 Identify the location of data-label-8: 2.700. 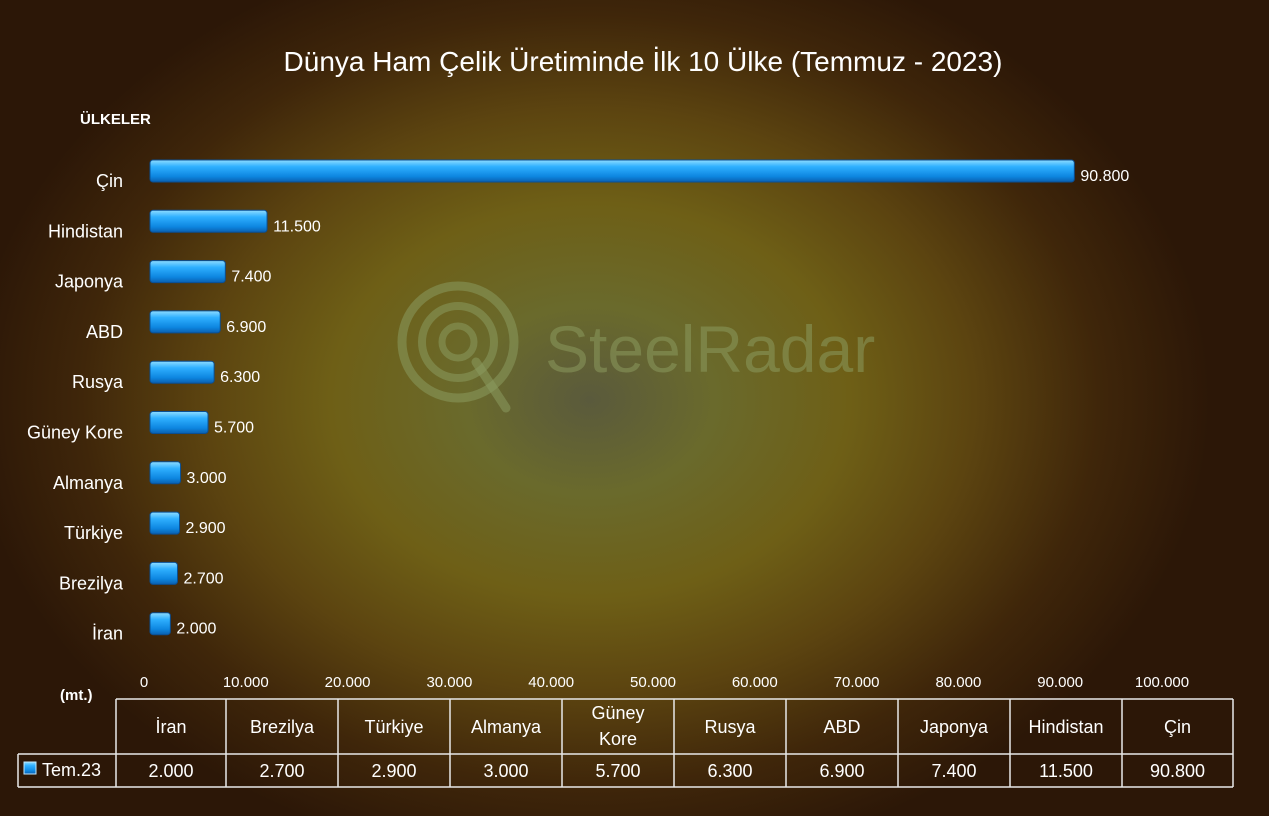
(203, 578).